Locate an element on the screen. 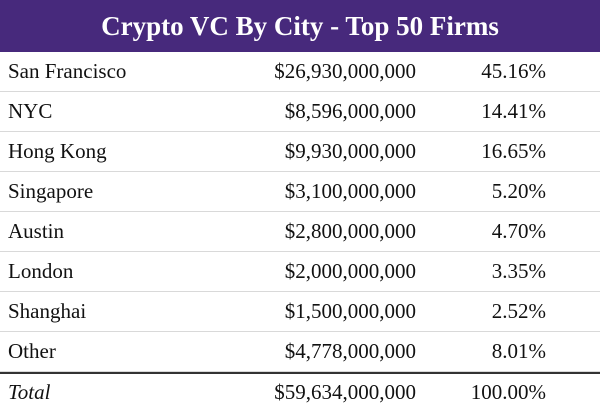 This screenshot has height=407, width=600. amount-cell: $9,930,000,000 is located at coordinates (350, 151).